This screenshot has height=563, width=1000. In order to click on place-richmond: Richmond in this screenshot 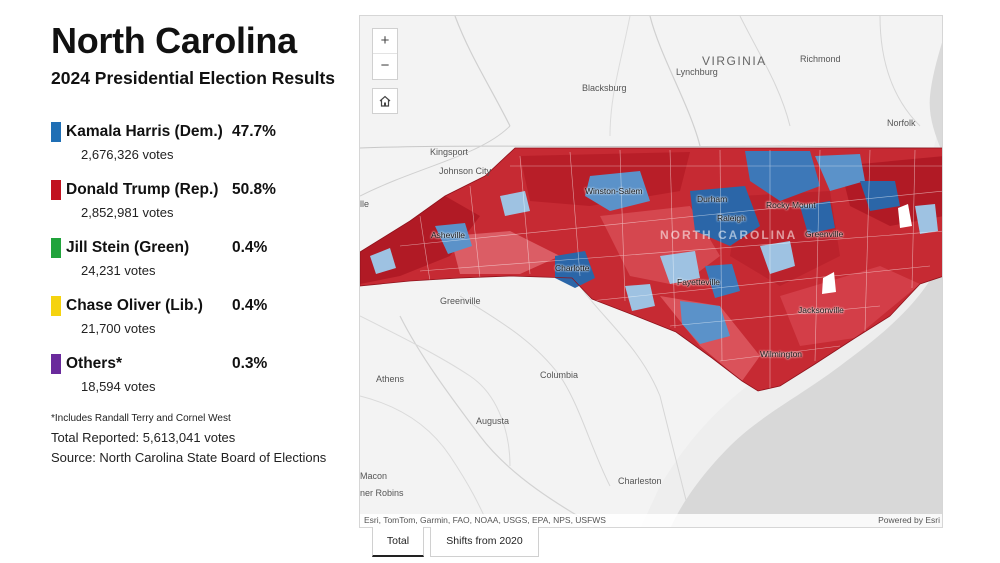, I will do `click(820, 59)`.